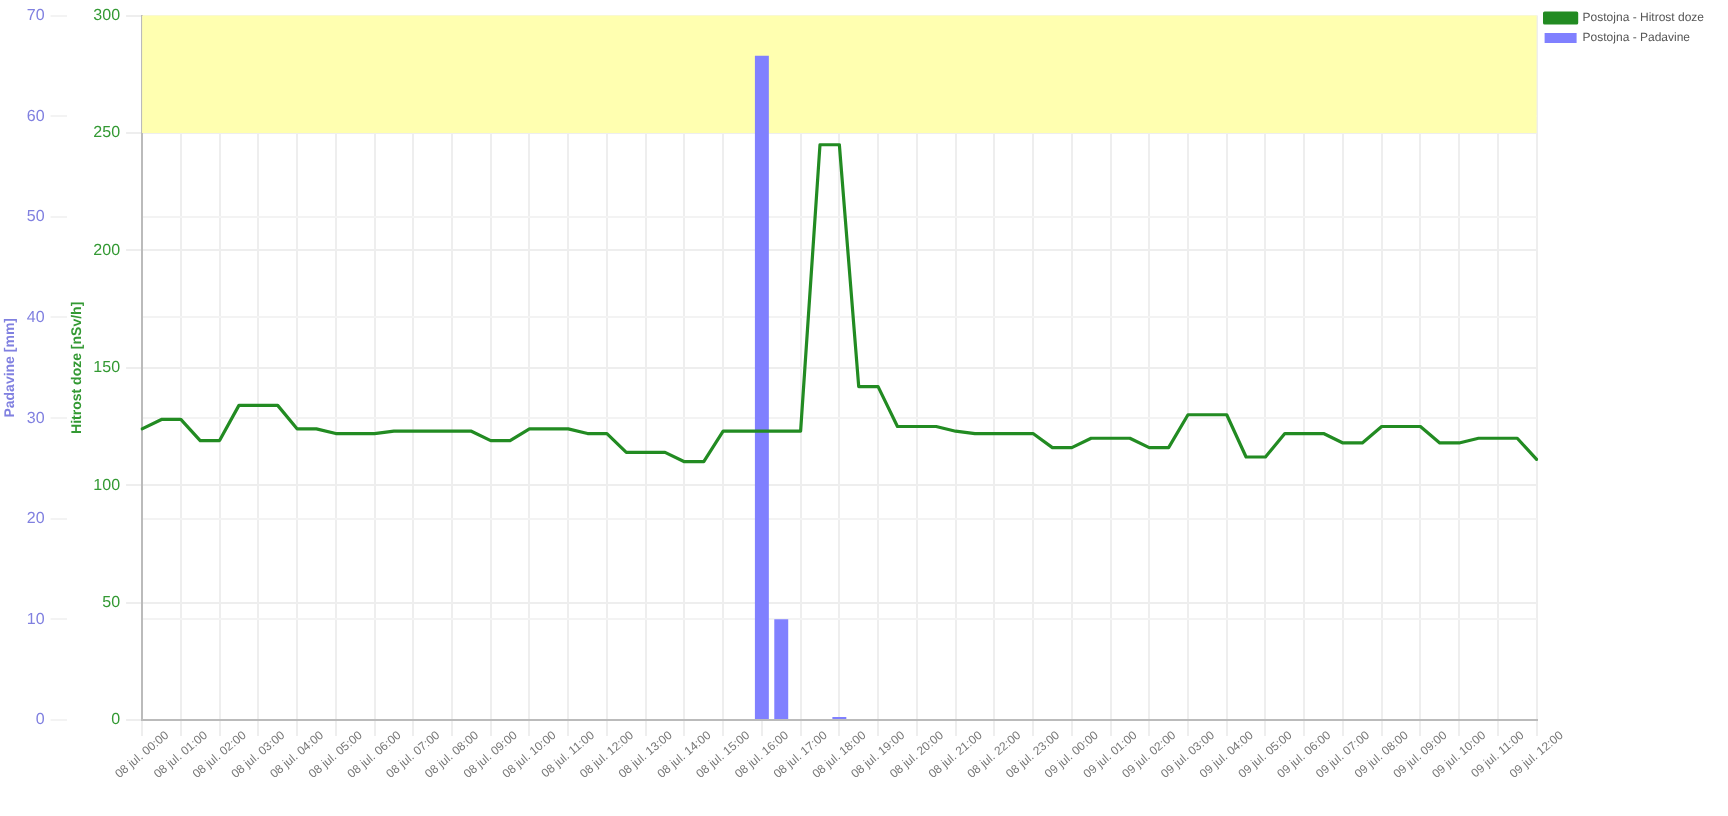 This screenshot has height=816, width=1728. Describe the element at coordinates (107, 367) in the screenshot. I see `y-tick-label: 150` at that location.